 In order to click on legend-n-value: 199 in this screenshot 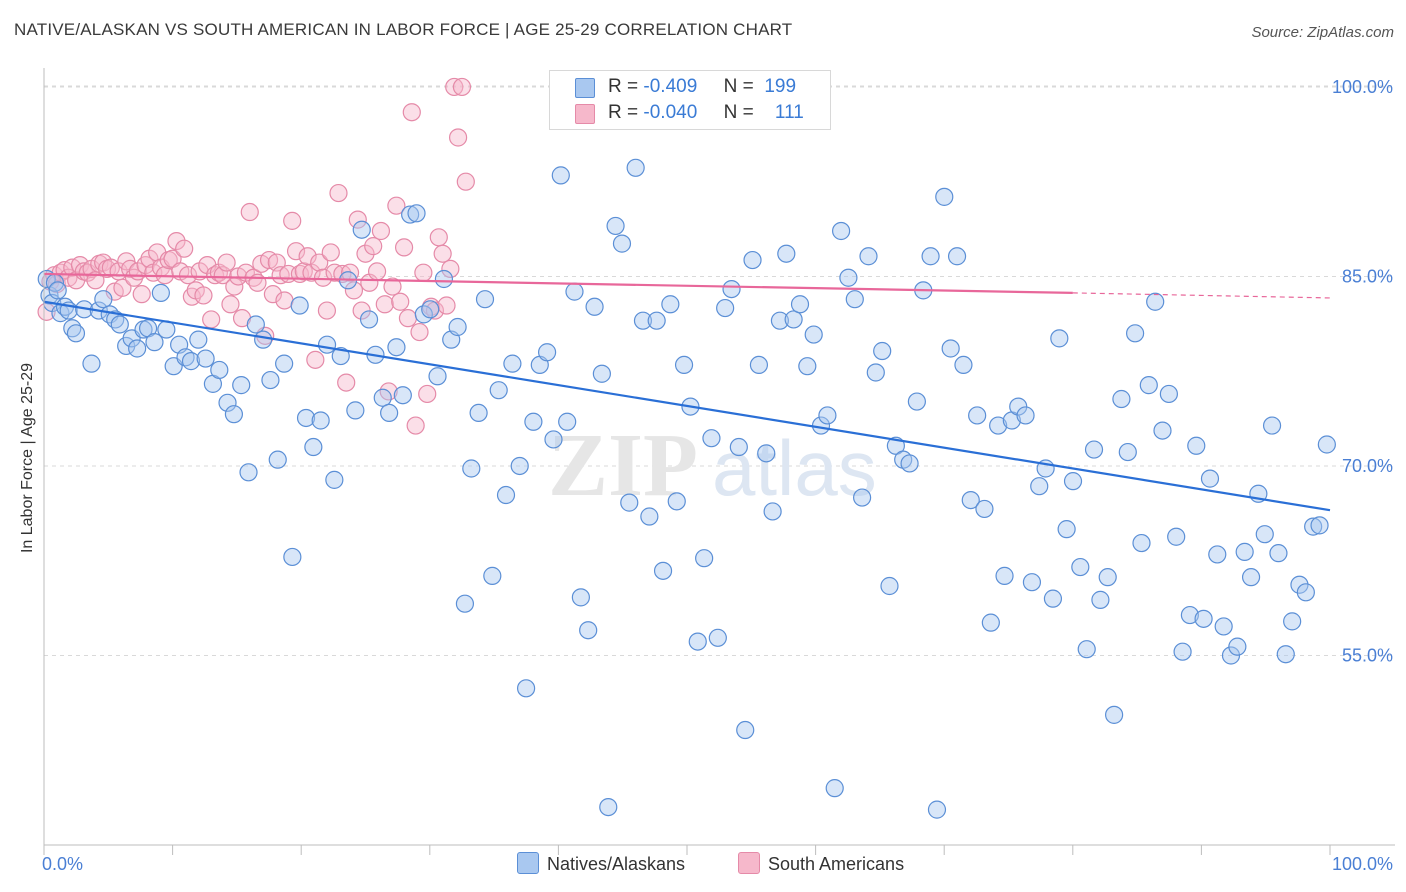, I will do `click(780, 86)`.